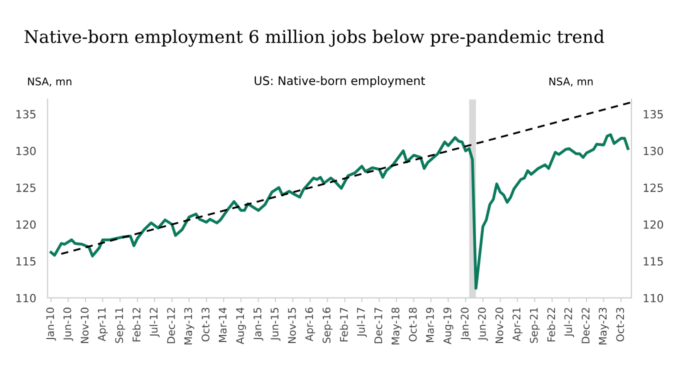 This screenshot has height=382, width=679. Describe the element at coordinates (206, 325) in the screenshot. I see `x-tick-label: Oct-13` at that location.